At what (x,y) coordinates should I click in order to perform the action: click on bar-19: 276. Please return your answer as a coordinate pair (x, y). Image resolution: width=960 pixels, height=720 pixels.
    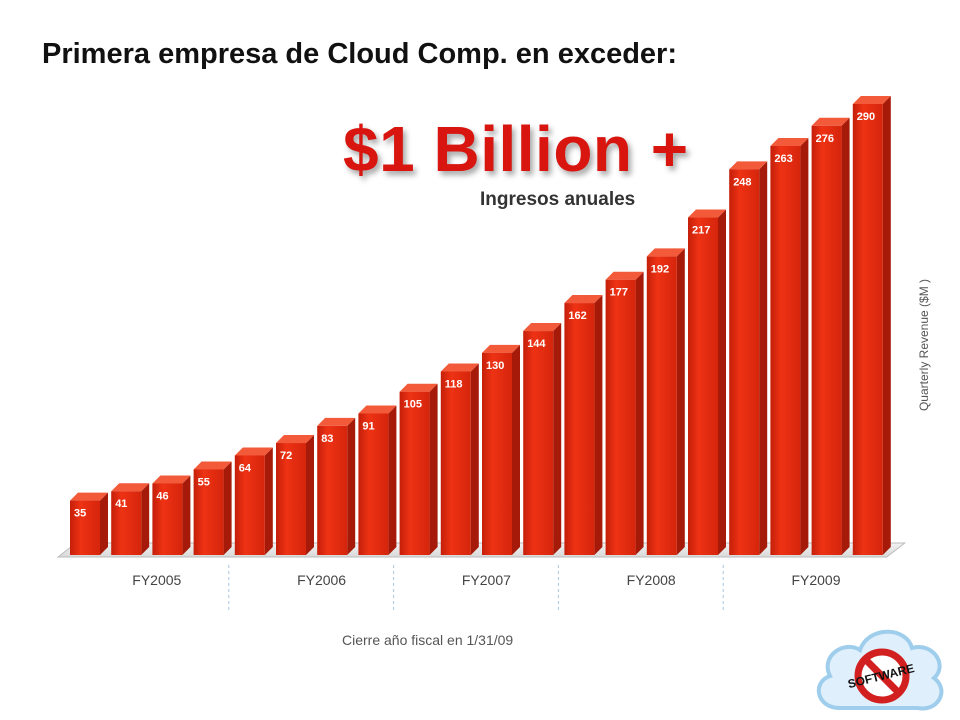
    Looking at the image, I should click on (830, 336).